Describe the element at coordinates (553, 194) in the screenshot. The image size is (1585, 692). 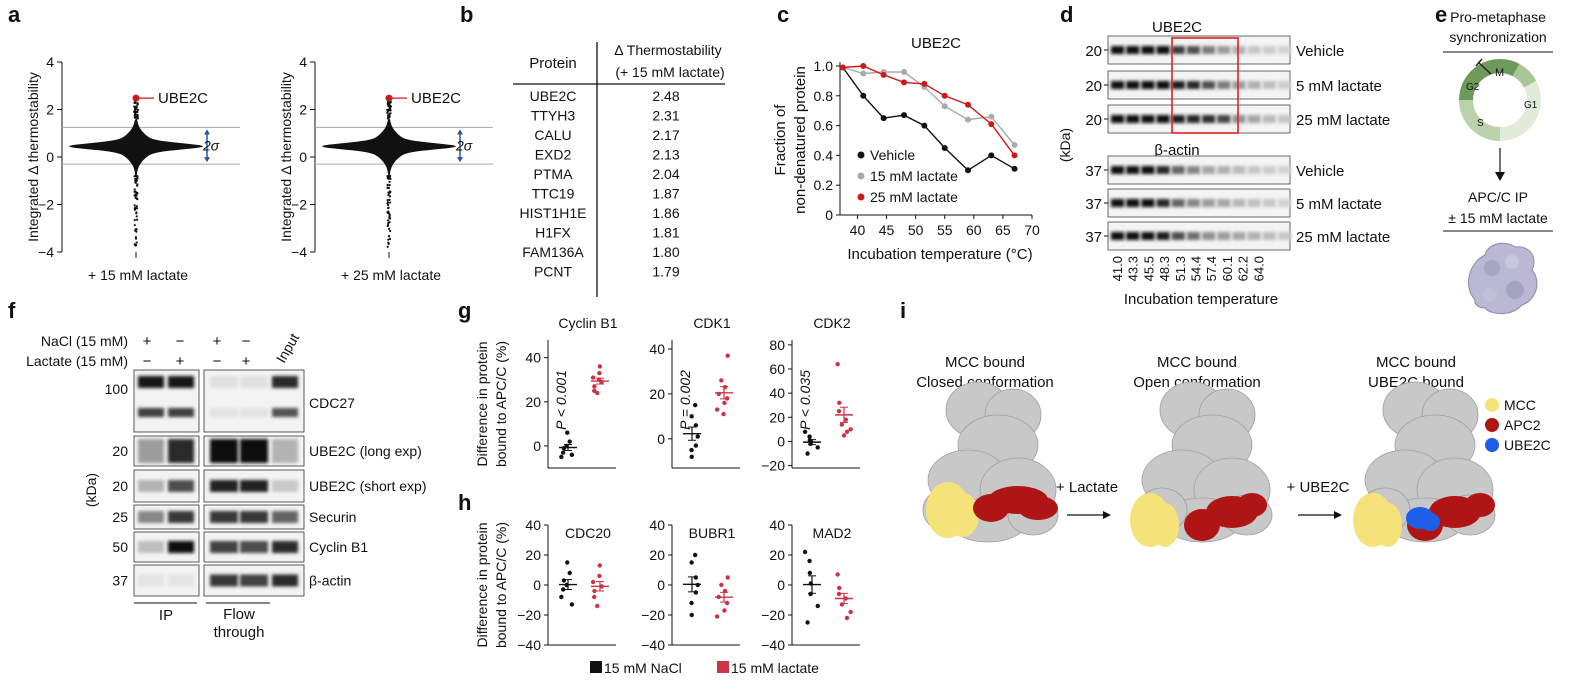
I see `table-cell-protein: TTC19` at that location.